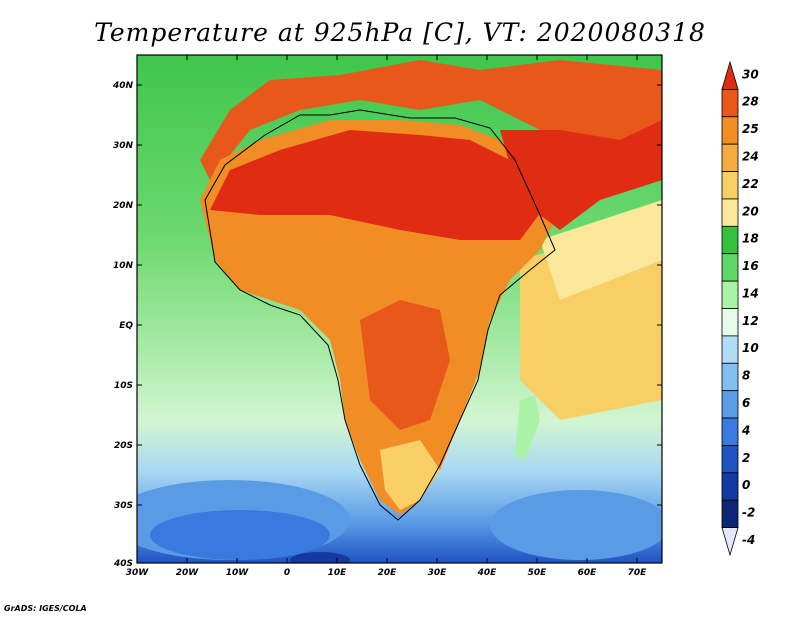  Describe the element at coordinates (750, 211) in the screenshot. I see `colorbar-label: 20` at that location.